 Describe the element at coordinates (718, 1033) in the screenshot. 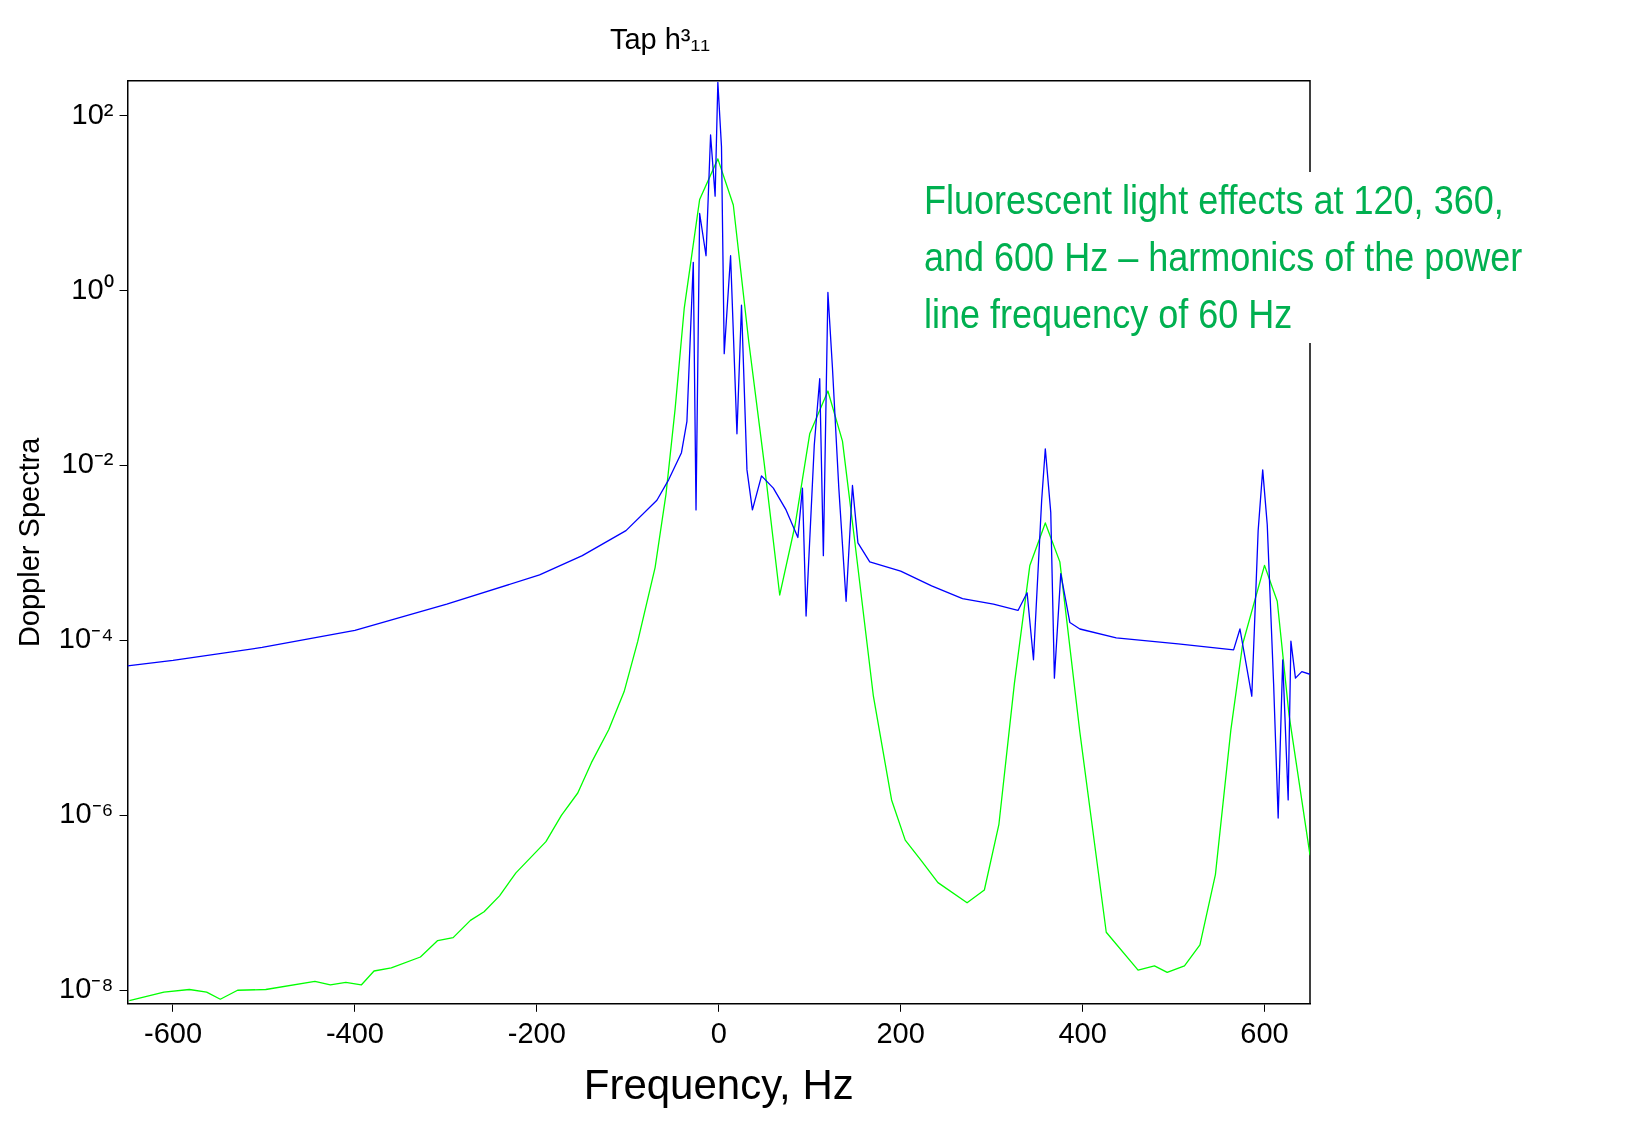

I see `x-tick-label: 0` at that location.